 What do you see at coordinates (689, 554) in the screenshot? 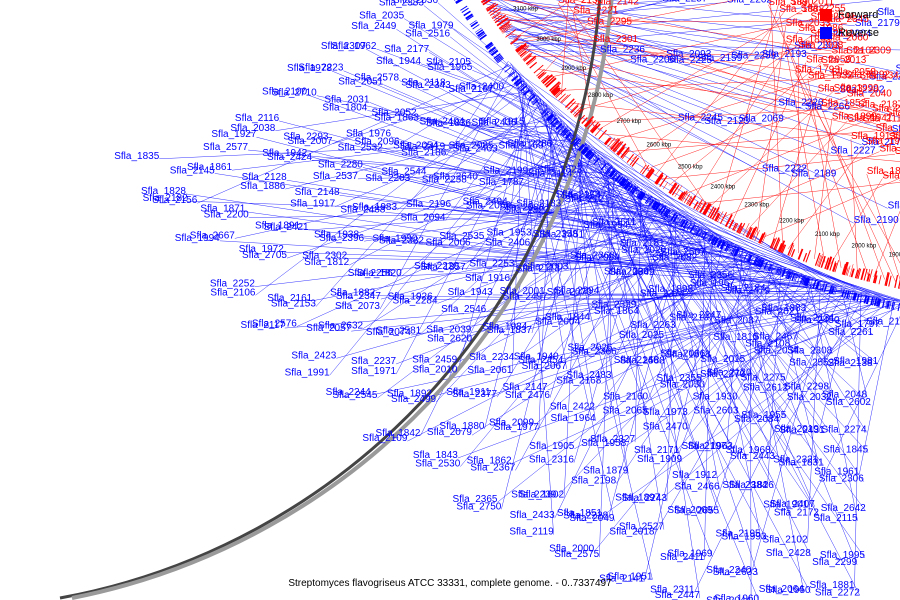
I see `reverse-gene-label: Sfla_1969` at bounding box center [689, 554].